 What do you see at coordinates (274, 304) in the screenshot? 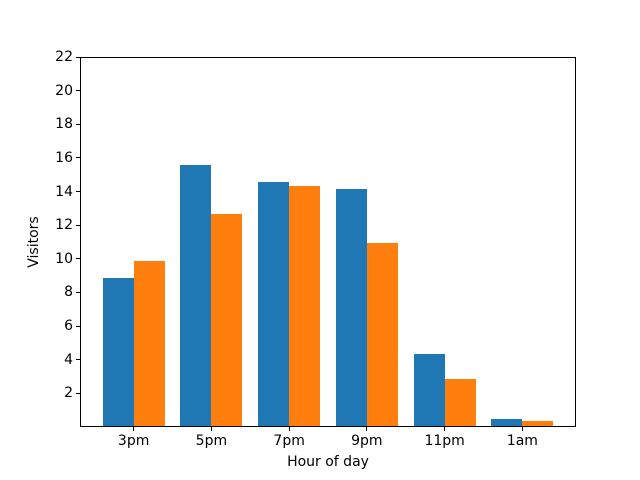
I see `bar-series-blue-7pm` at bounding box center [274, 304].